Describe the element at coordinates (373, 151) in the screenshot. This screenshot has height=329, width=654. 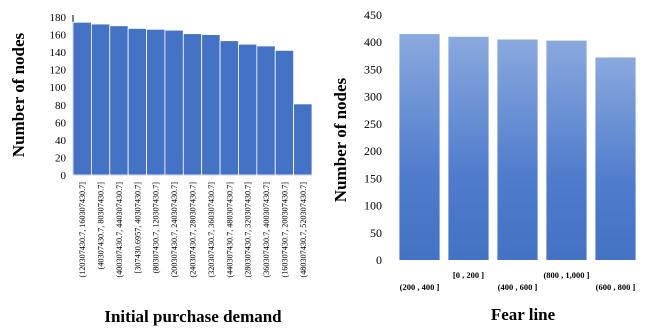
I see `y-tick-label: 200` at that location.